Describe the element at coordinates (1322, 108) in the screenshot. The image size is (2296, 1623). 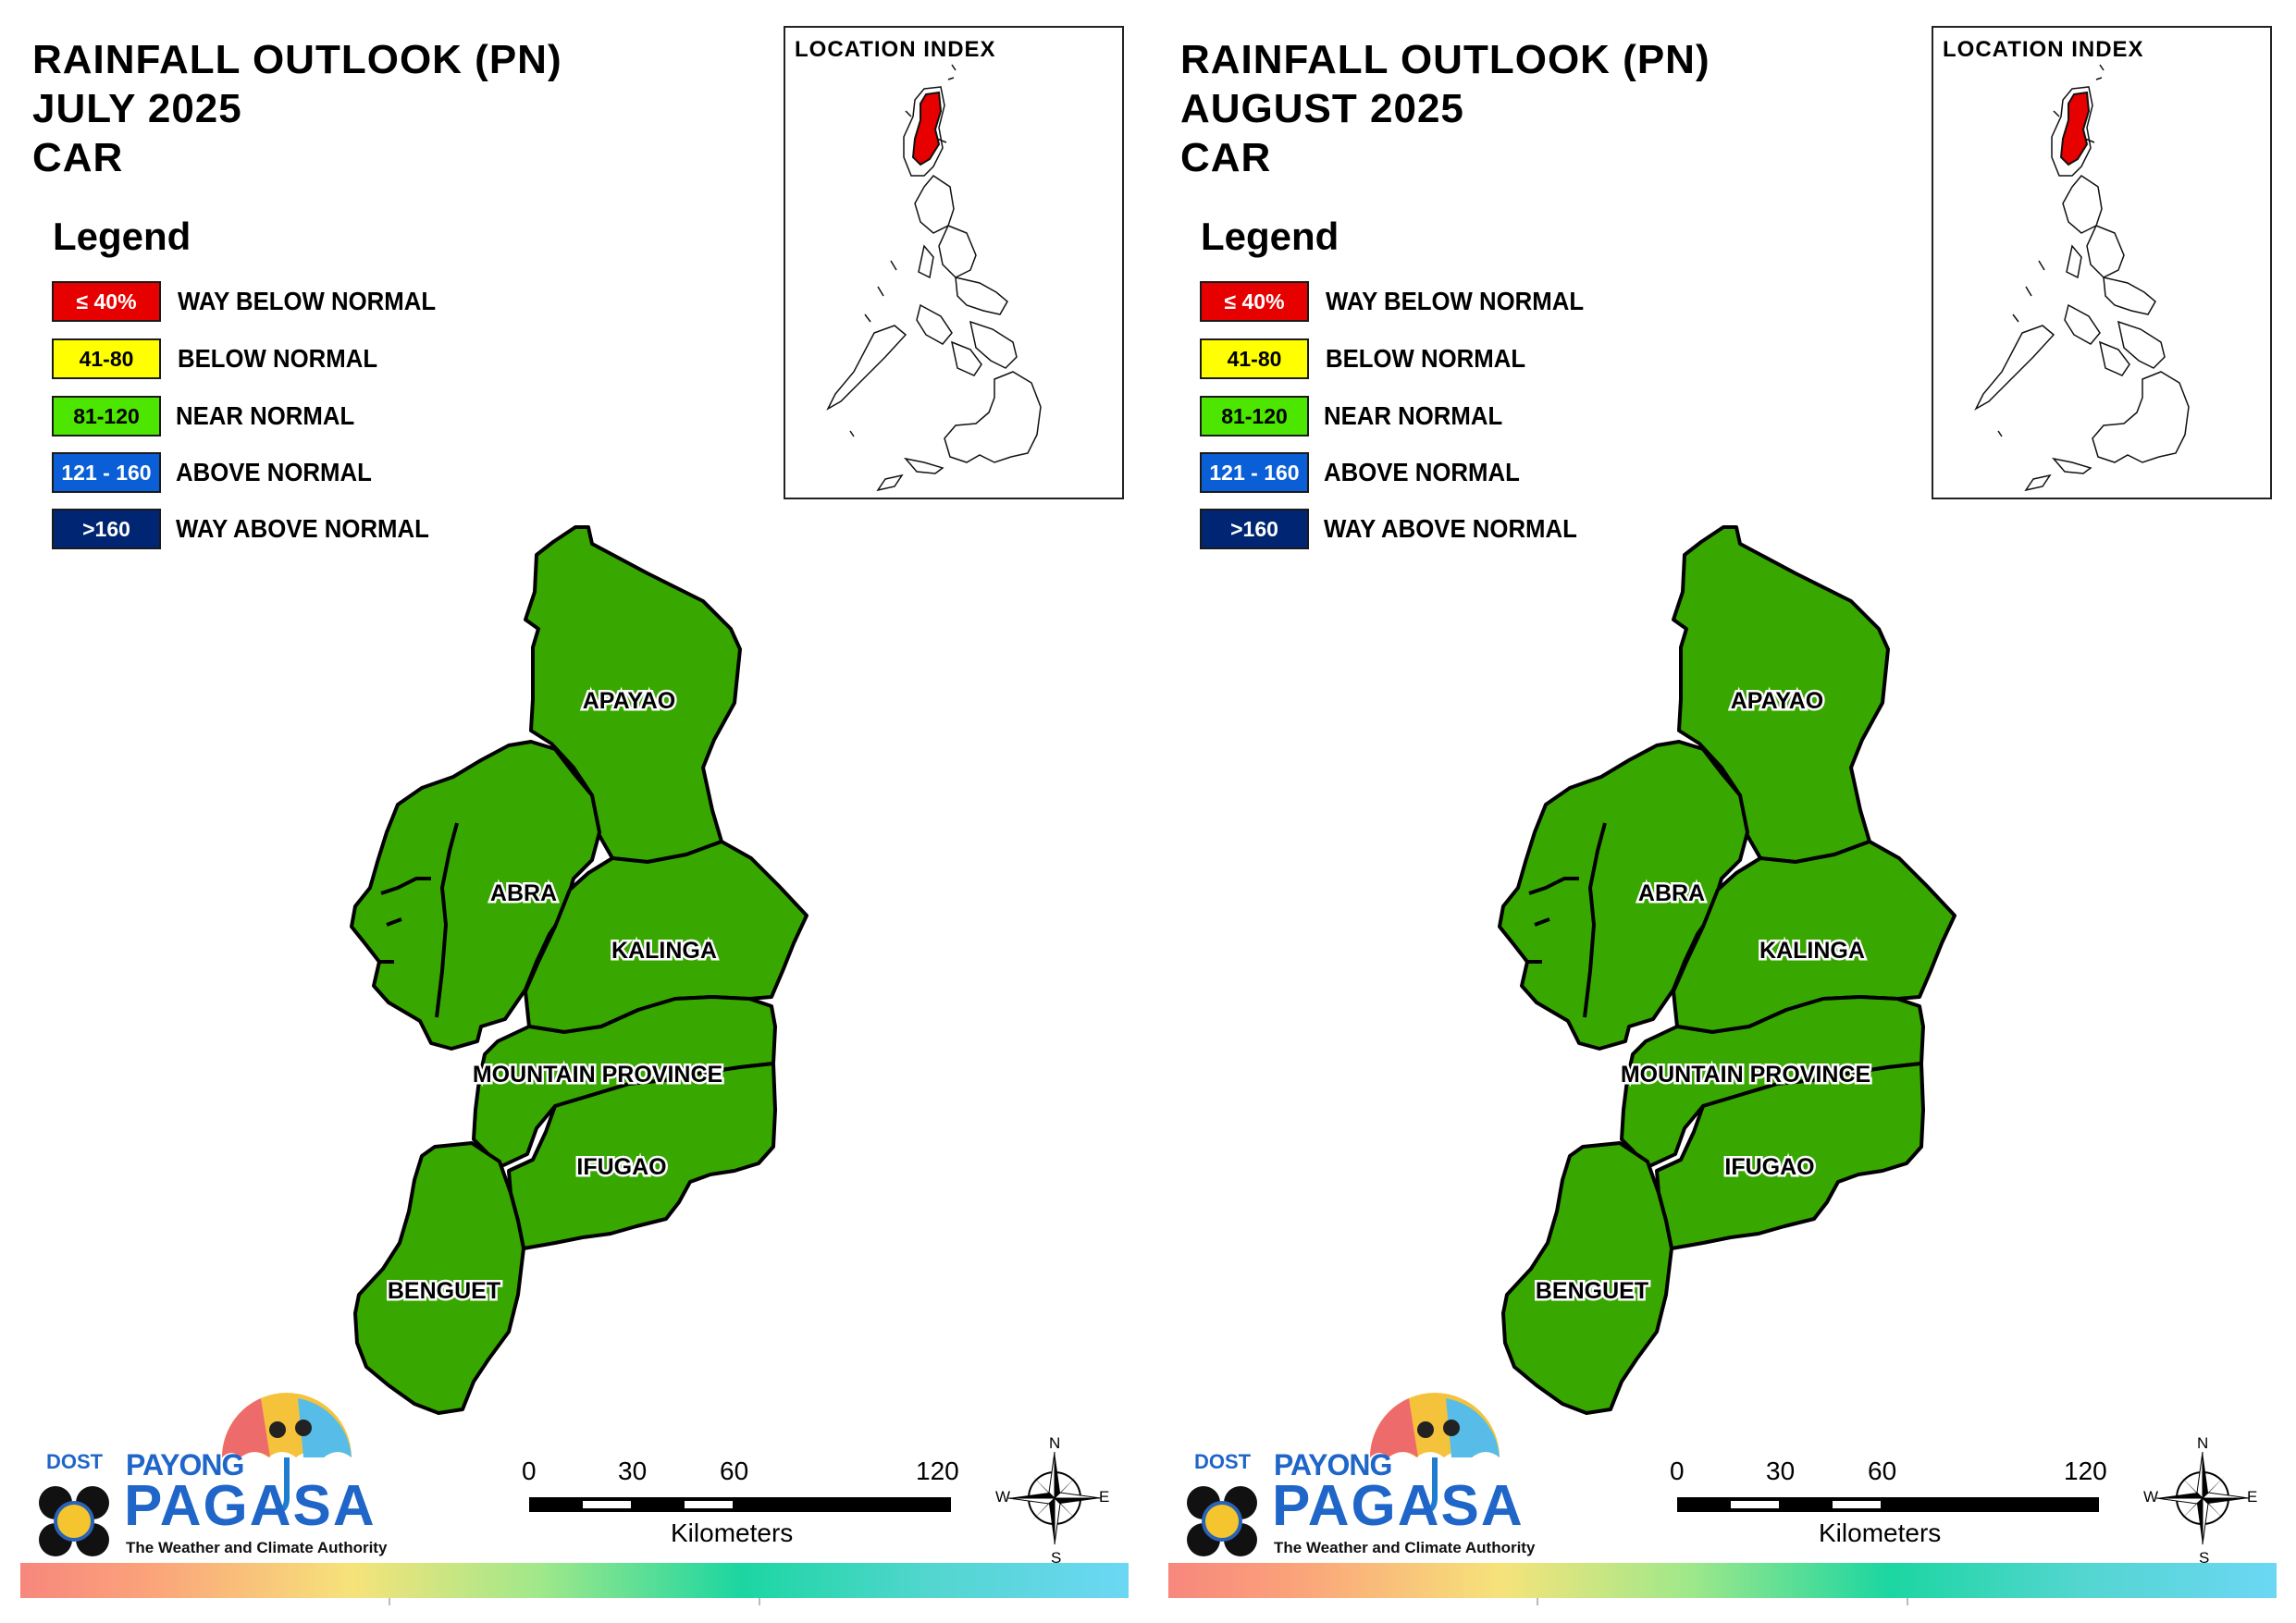
I see `title-line-2: AUGUST 2025` at that location.